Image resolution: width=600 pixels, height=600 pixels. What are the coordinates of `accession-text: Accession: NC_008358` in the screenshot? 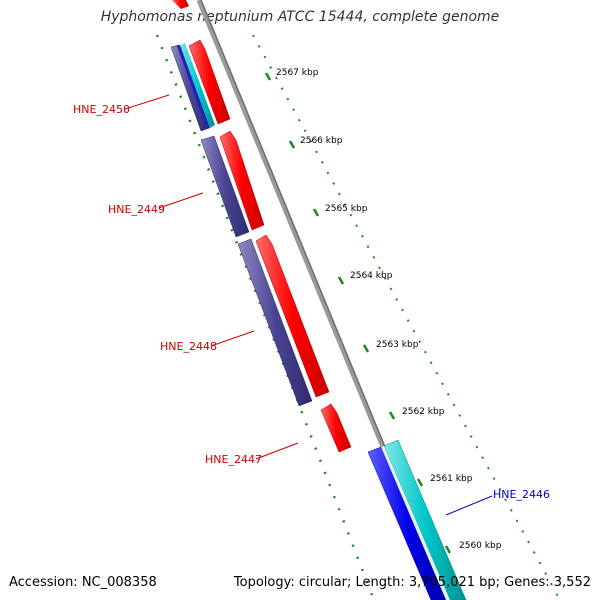 It's located at (83, 582).